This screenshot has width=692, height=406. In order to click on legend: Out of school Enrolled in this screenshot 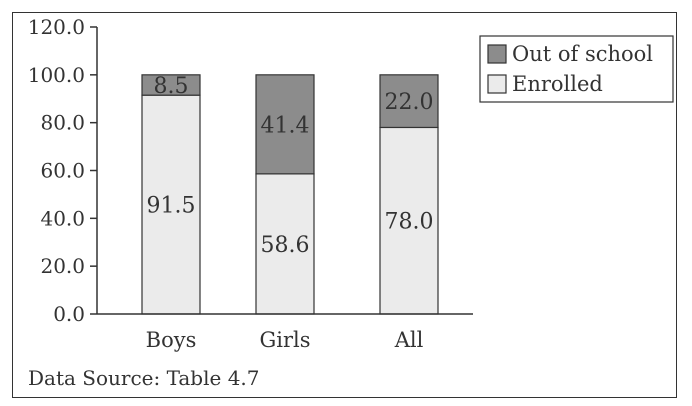, I will do `click(576, 69)`.